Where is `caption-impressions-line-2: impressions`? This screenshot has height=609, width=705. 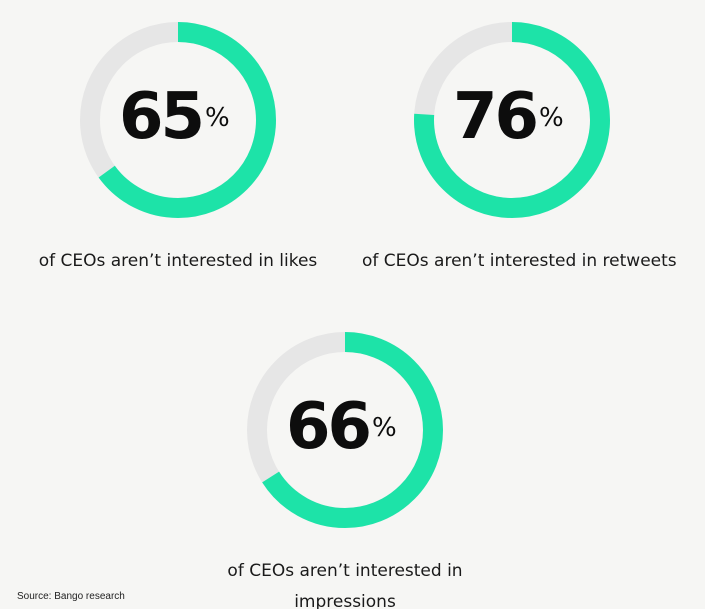 caption-impressions-line-2: impressions is located at coordinates (345, 600).